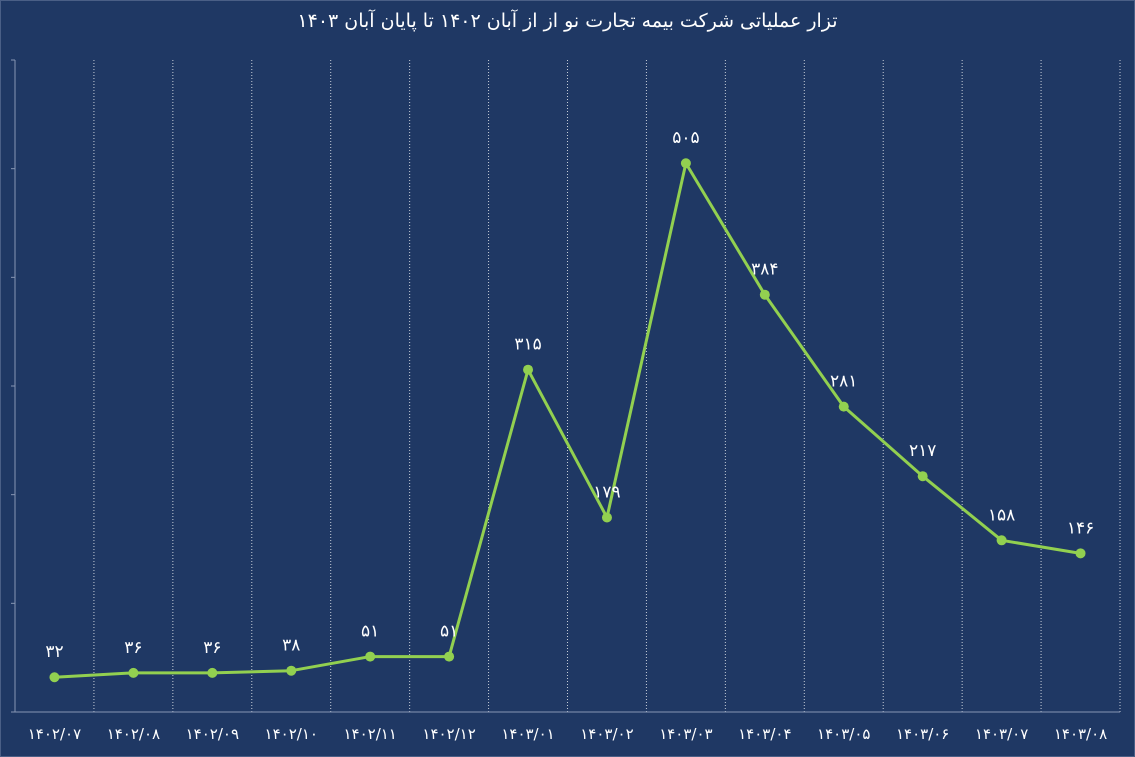  I want to click on x-tick-label: ۱۴۰۳/۰۷, so click(1001, 734).